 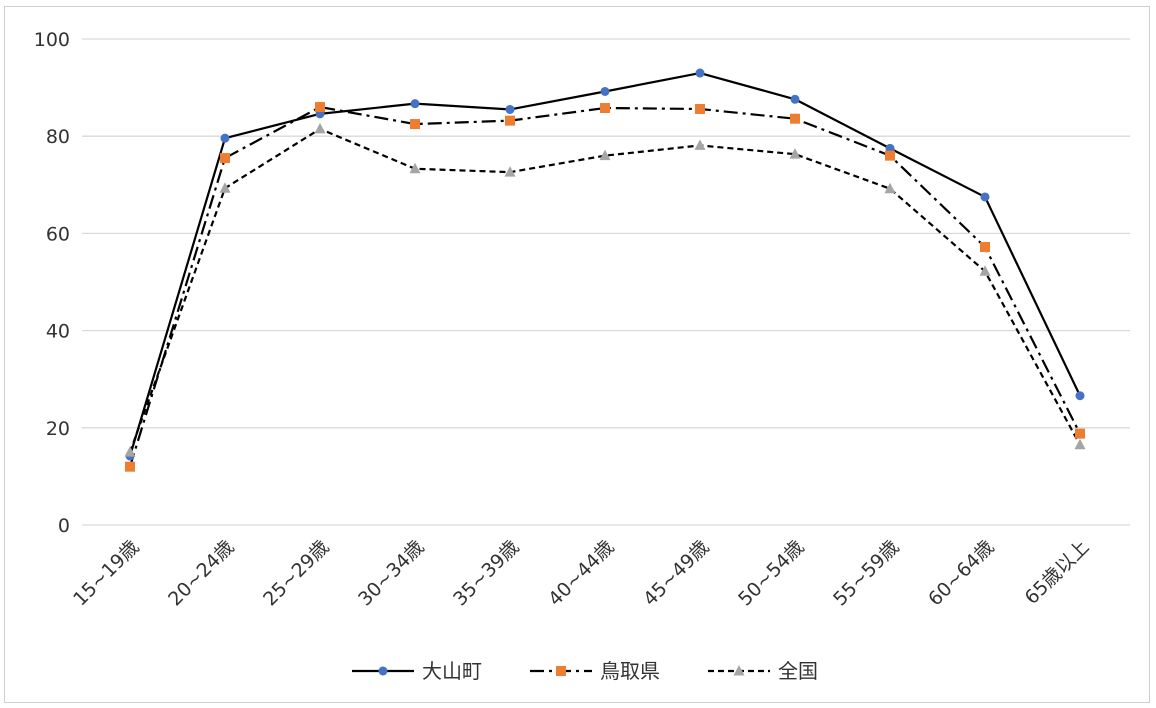 I want to click on x-tick-label: 50~54歳, so click(x=771, y=573).